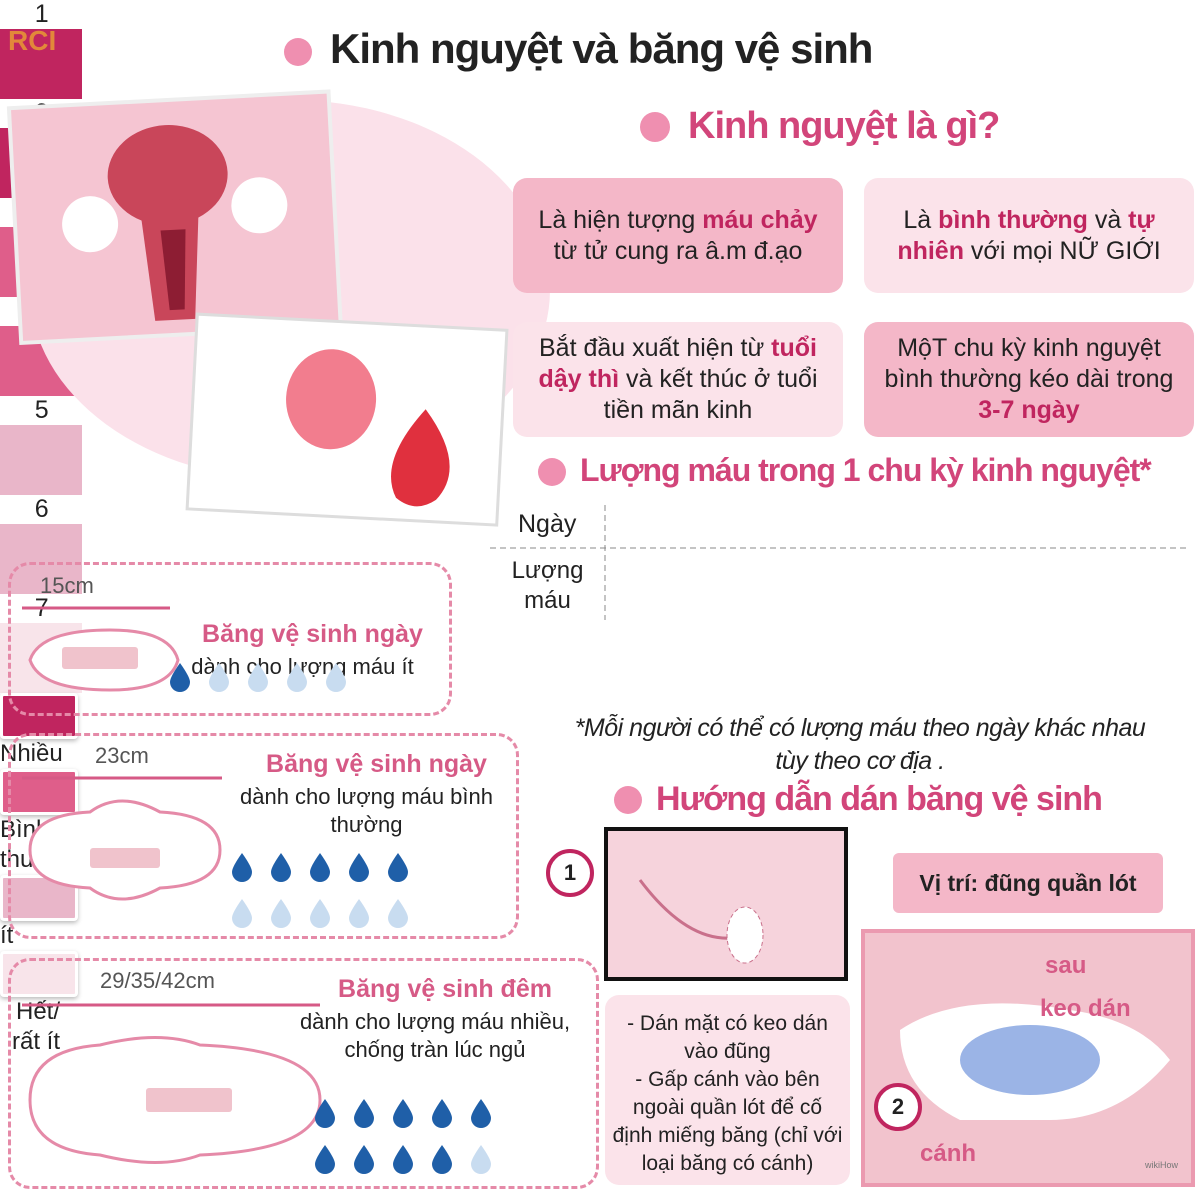  What do you see at coordinates (1026, 235) in the screenshot?
I see `highlight: tự nhiên` at bounding box center [1026, 235].